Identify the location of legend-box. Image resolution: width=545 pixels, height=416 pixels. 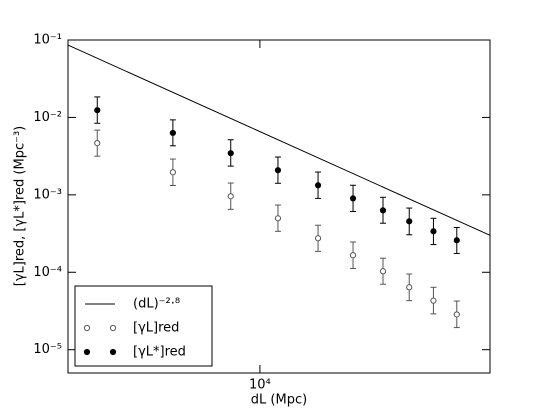
(143, 326).